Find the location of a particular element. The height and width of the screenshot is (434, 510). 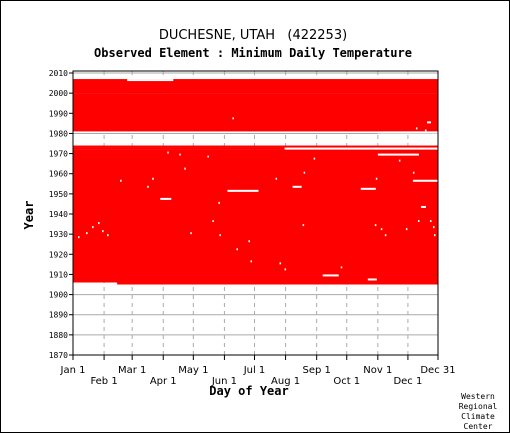

x-tick-label: Jan 1 is located at coordinates (73, 370).